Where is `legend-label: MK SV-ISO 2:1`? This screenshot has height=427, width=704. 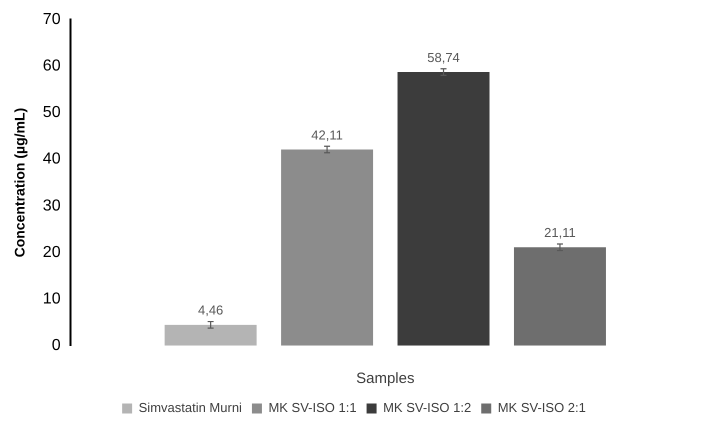
legend-label: MK SV-ISO 2:1 is located at coordinates (542, 408).